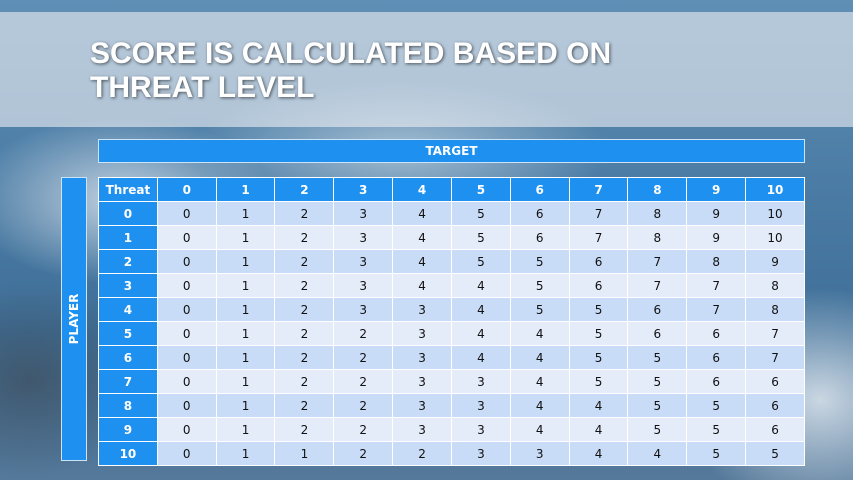 This screenshot has height=480, width=853. I want to click on column-header: 5, so click(480, 189).